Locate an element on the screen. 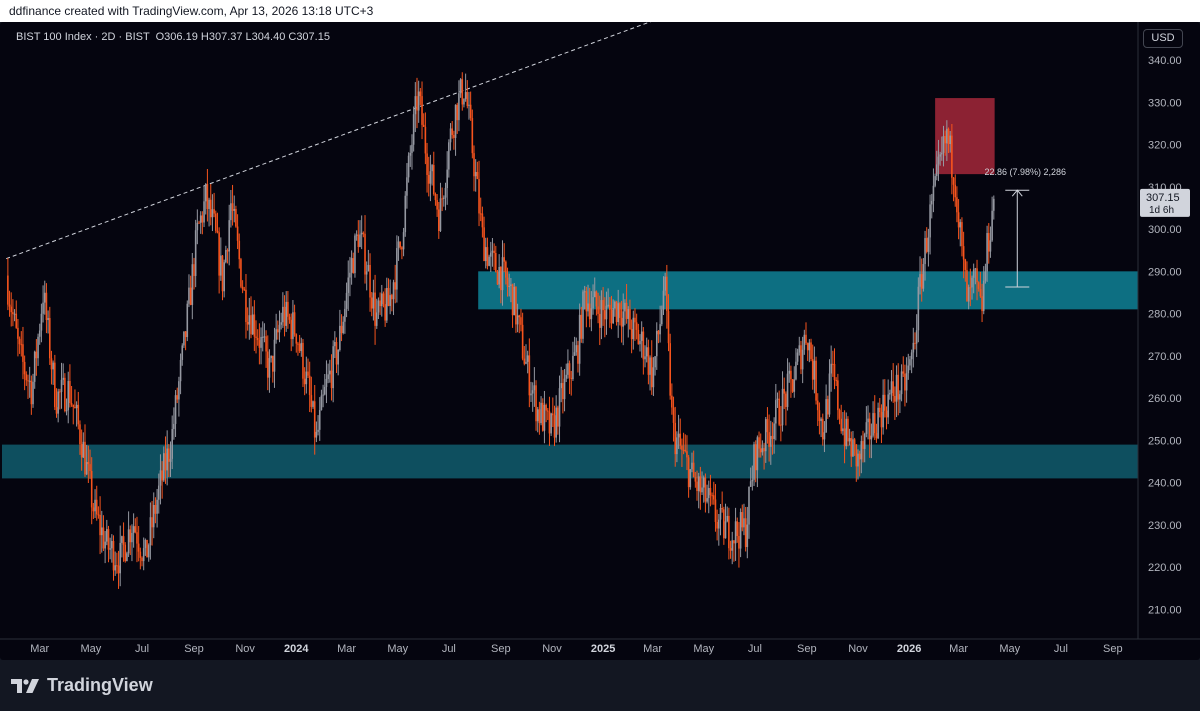 The height and width of the screenshot is (711, 1200). time-tick-4: Nov is located at coordinates (245, 649).